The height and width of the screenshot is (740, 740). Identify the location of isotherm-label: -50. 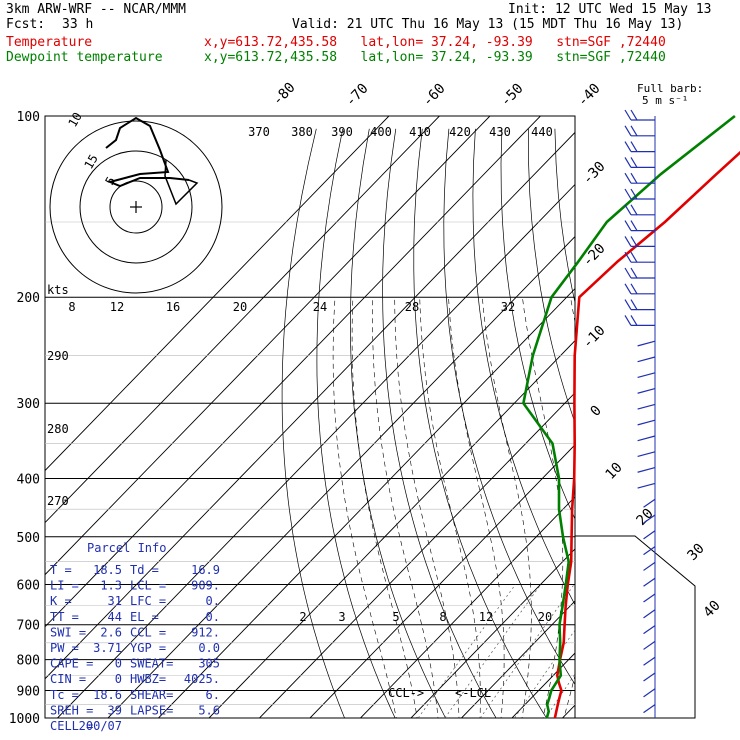
(512, 95).